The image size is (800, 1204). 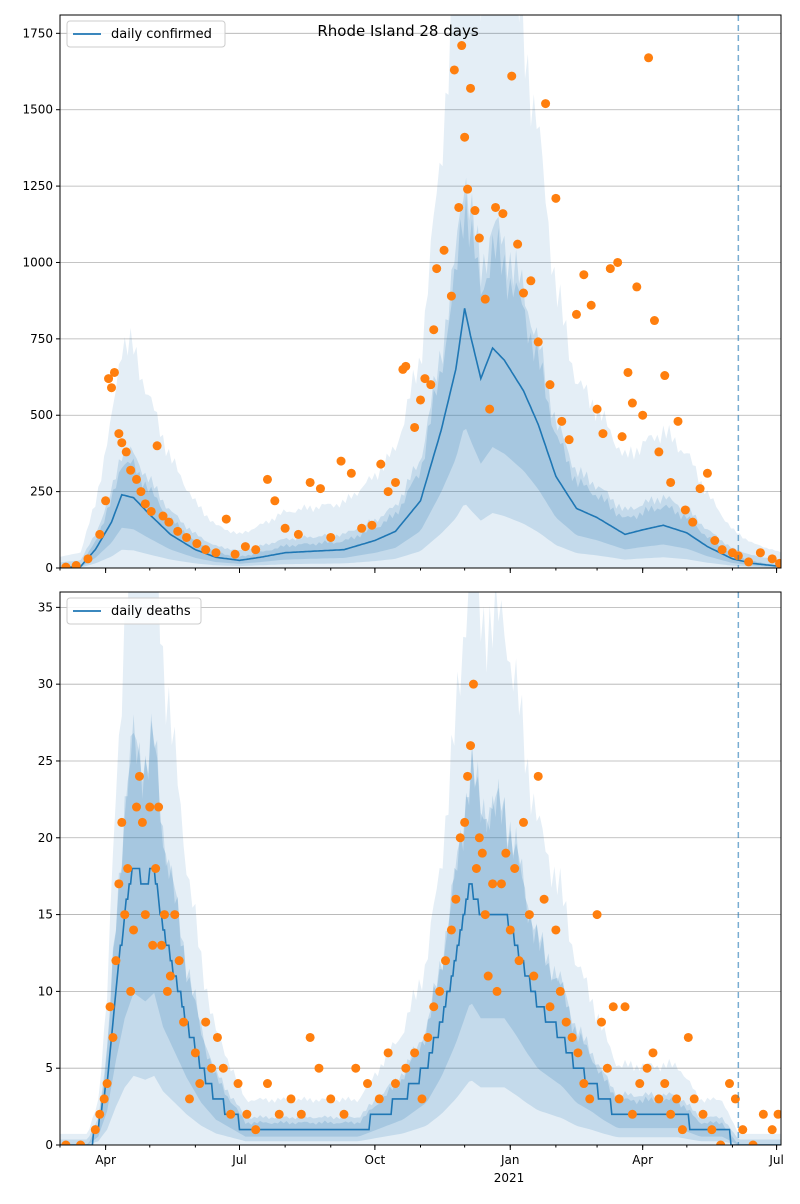 I want to click on y-tick-label: 1750, so click(x=37, y=33).